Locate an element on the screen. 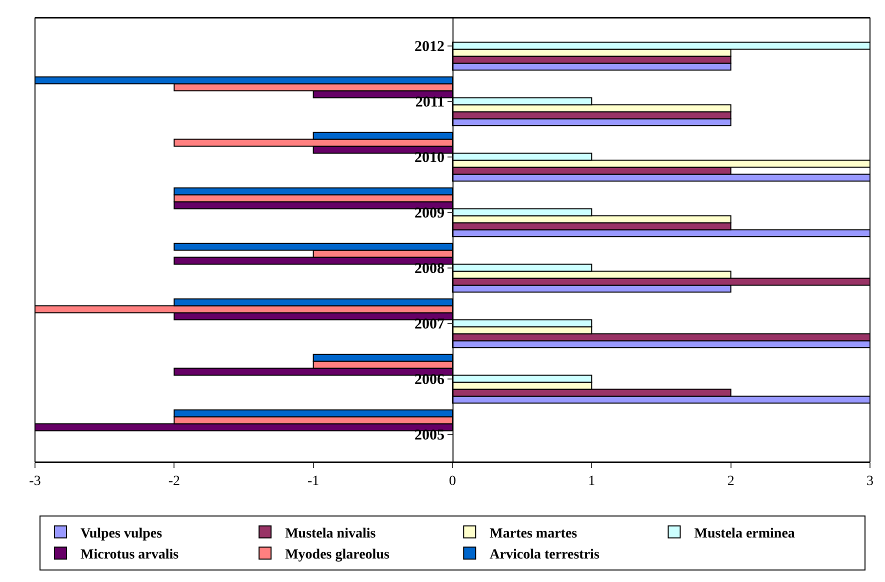 The height and width of the screenshot is (582, 885). y-tick-label: 2006 is located at coordinates (429, 380).